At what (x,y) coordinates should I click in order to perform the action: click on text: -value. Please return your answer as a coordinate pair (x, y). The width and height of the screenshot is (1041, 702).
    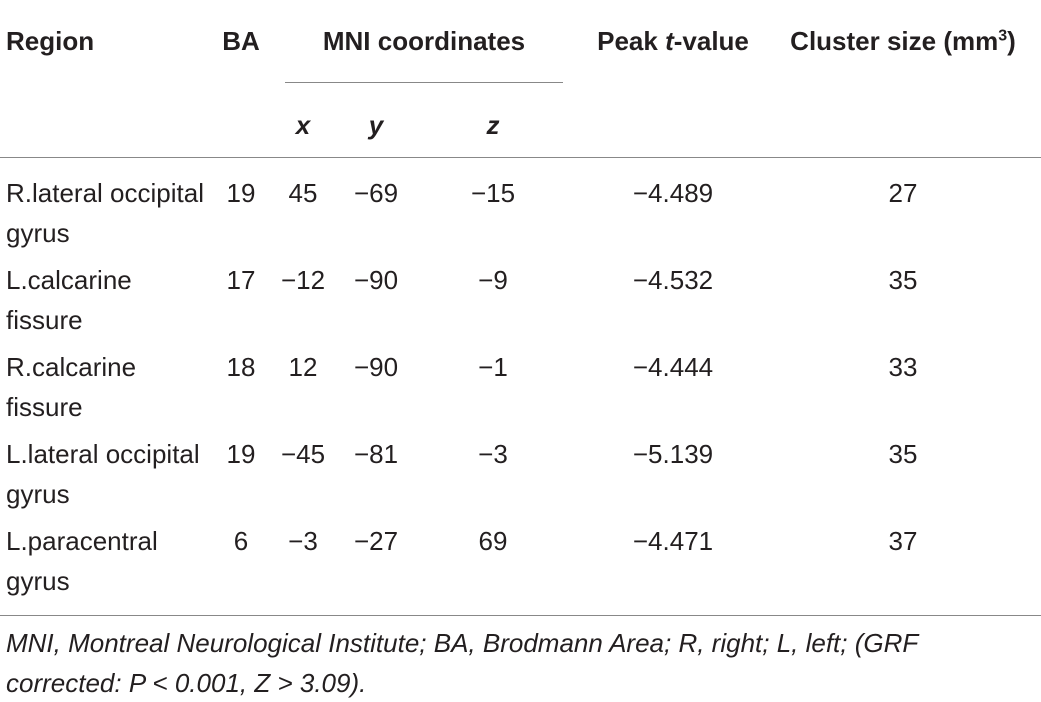
    Looking at the image, I should click on (711, 41).